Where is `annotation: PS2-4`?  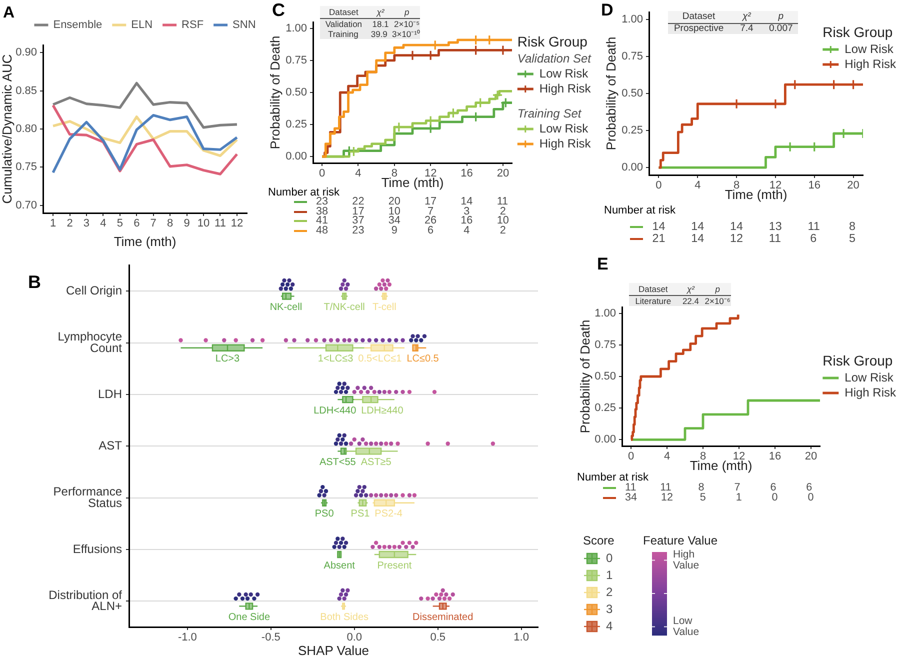 annotation: PS2-4 is located at coordinates (388, 514).